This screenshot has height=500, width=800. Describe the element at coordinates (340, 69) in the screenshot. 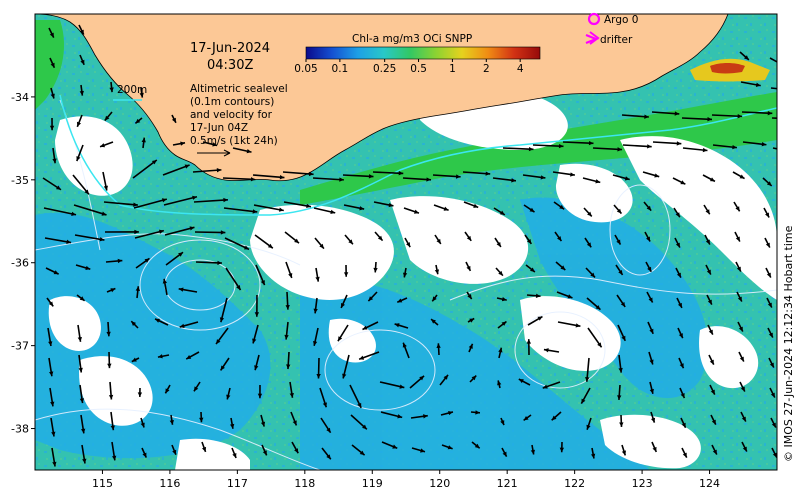

I see `colorbar-tick-label: 0.1` at that location.